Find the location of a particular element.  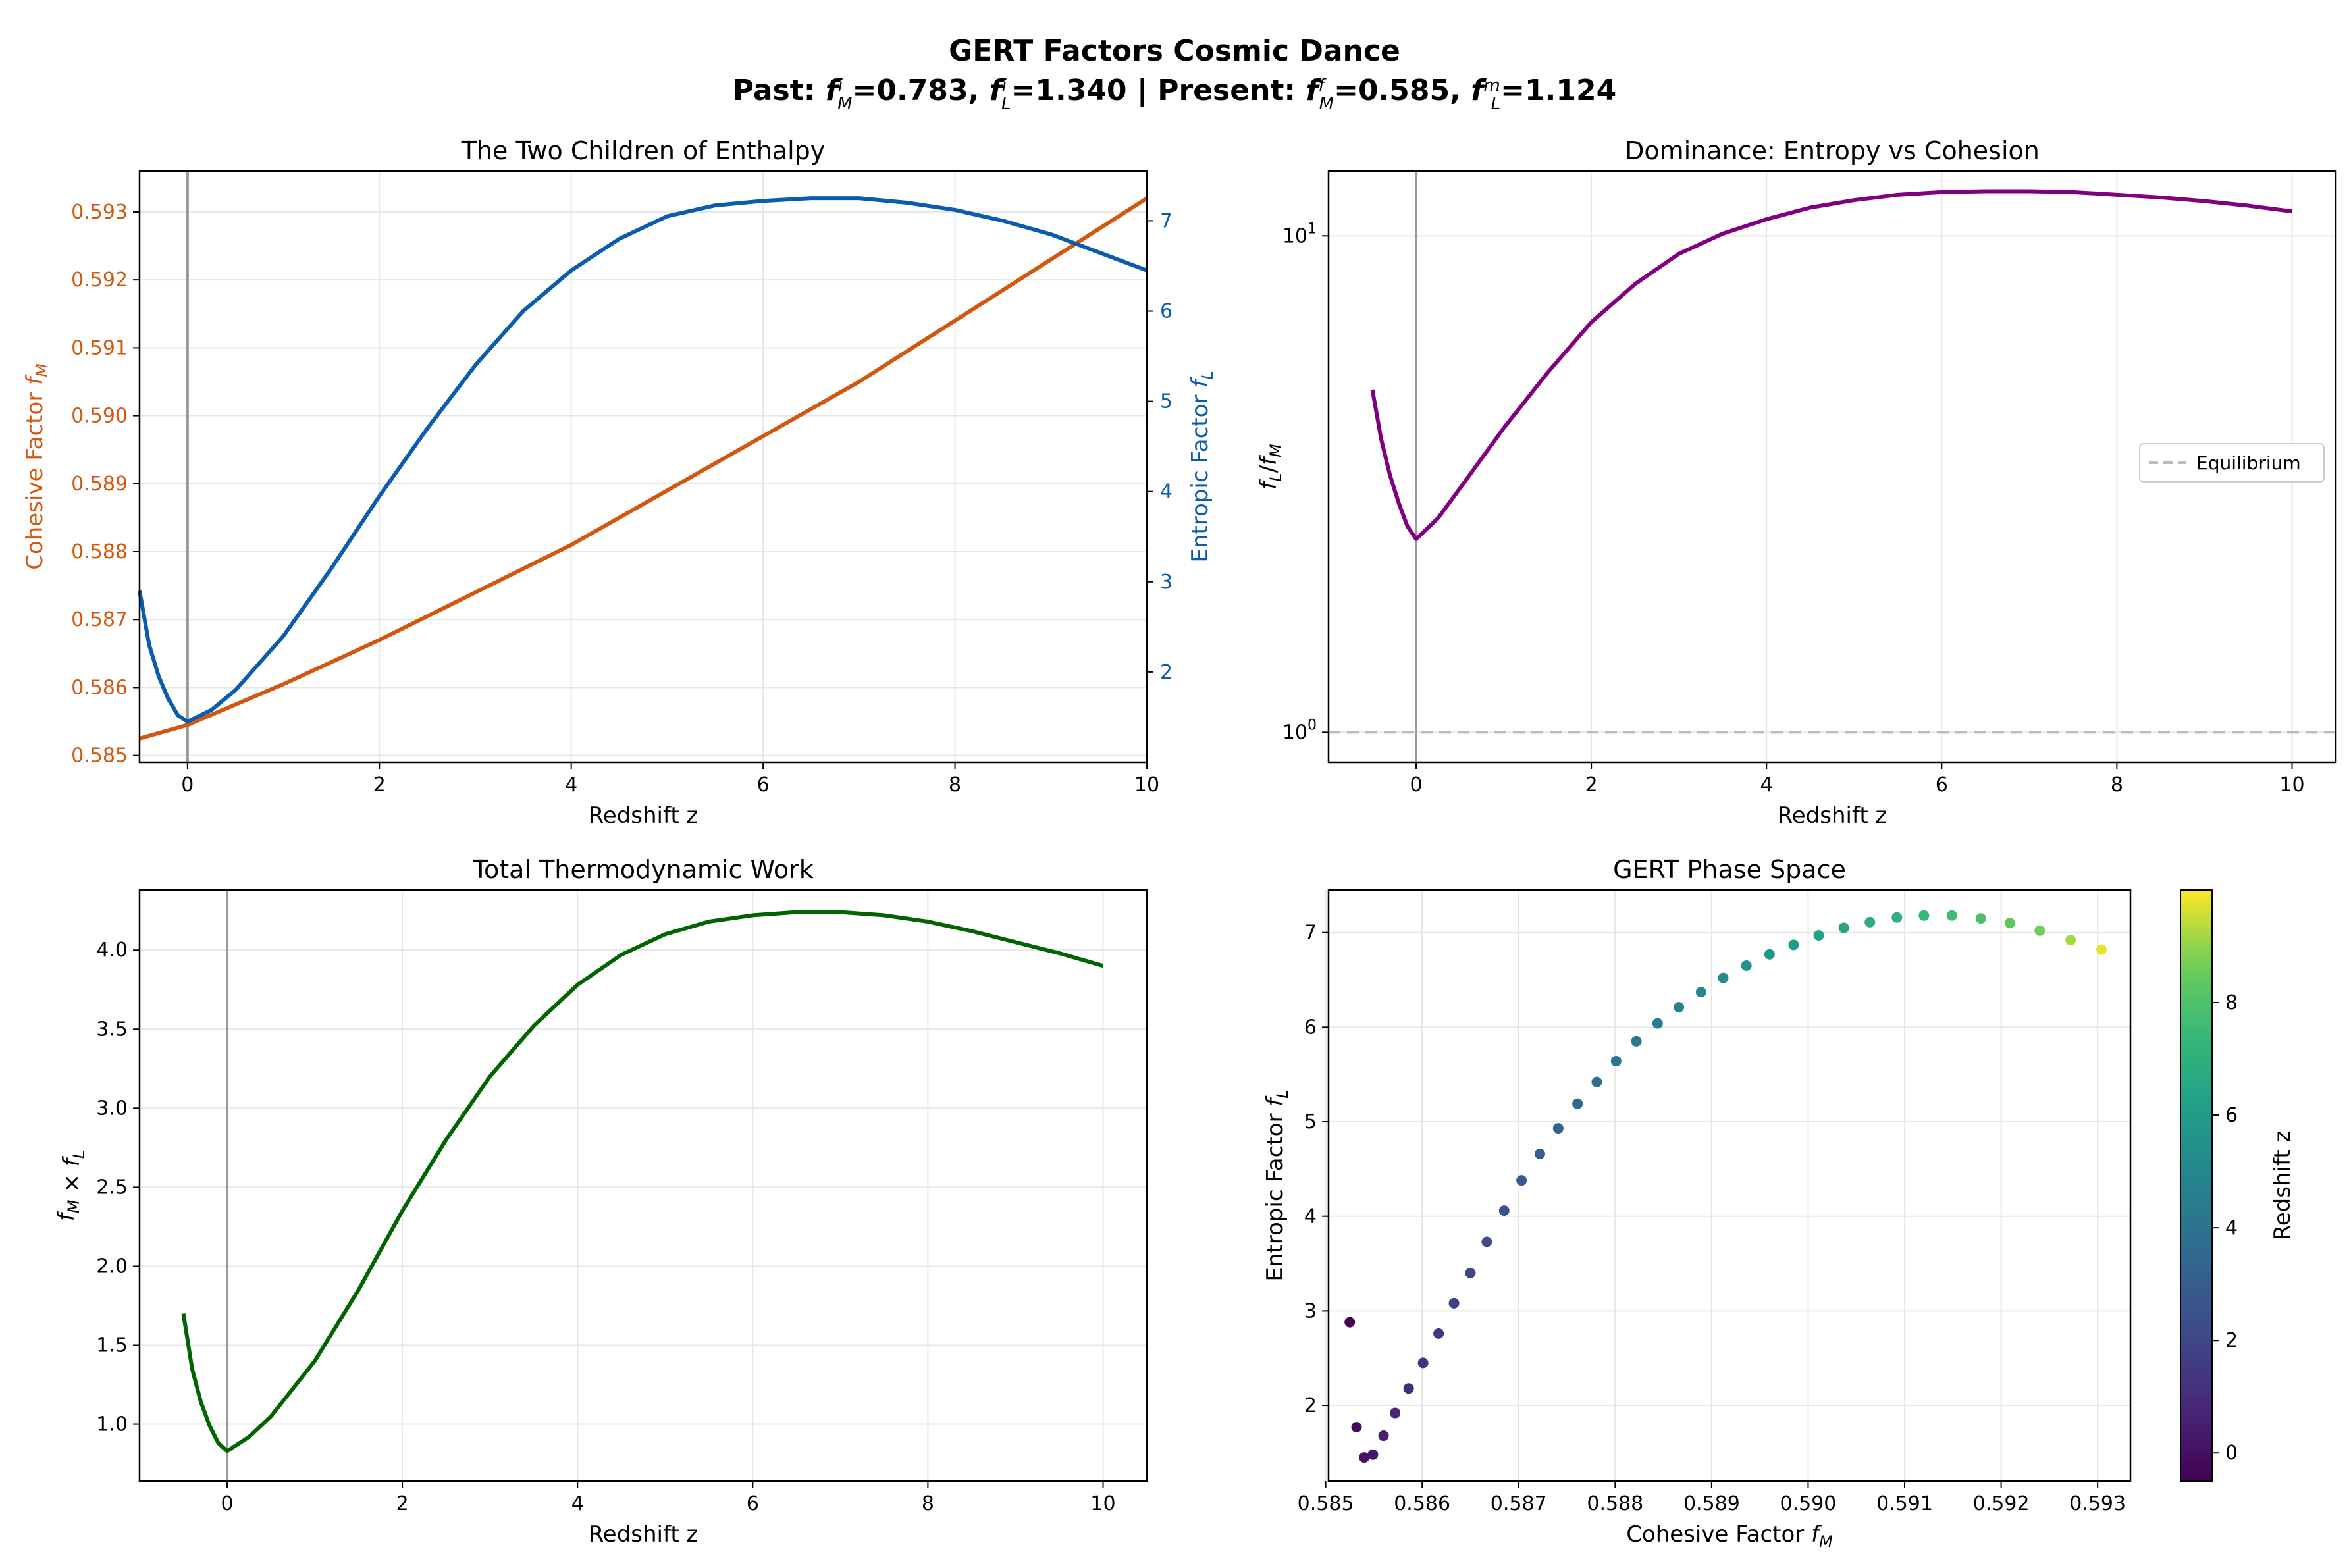

series-line-ratio is located at coordinates (1831, 365).